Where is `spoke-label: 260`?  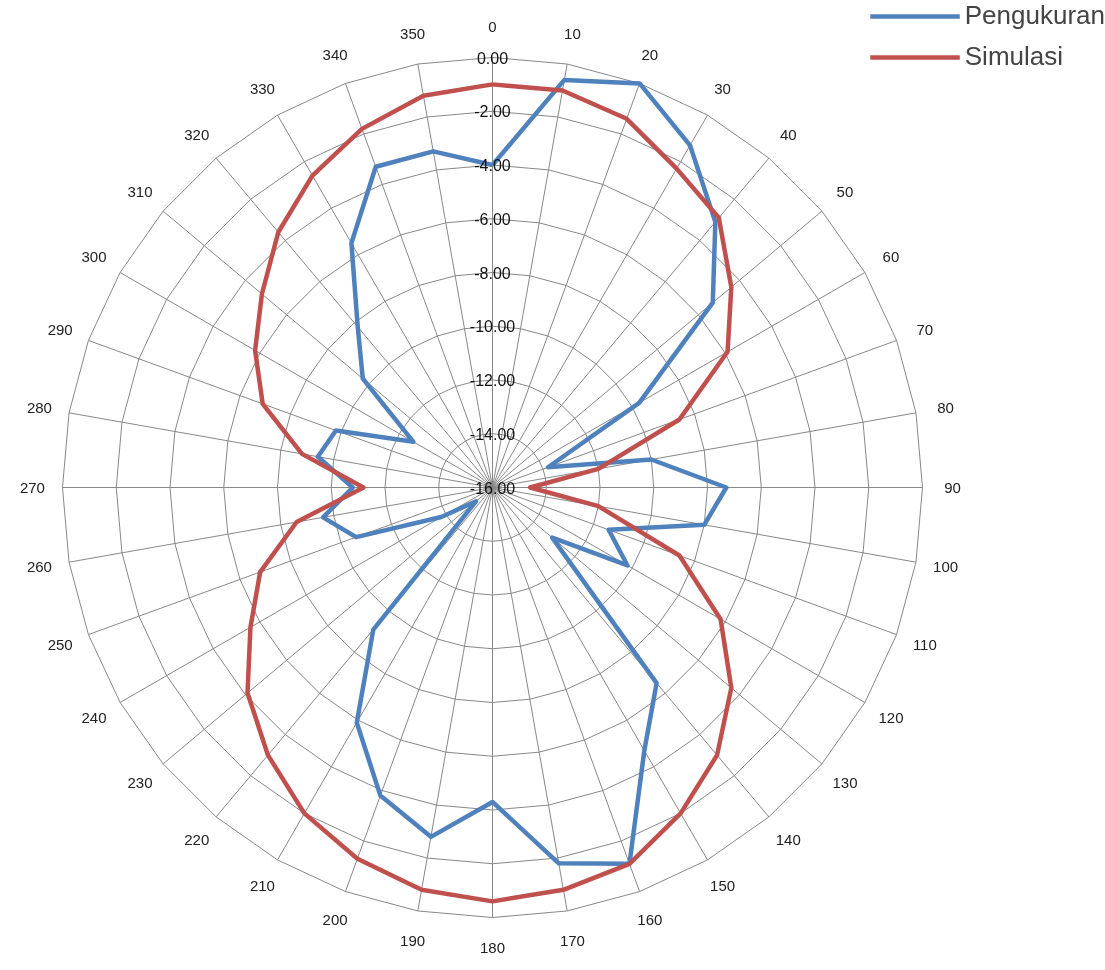 spoke-label: 260 is located at coordinates (39, 567).